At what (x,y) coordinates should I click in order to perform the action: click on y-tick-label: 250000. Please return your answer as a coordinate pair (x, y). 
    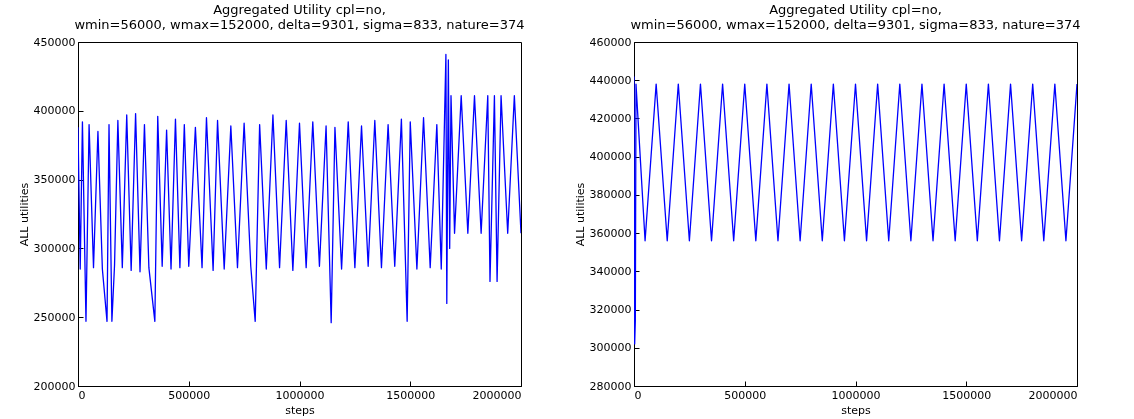
    Looking at the image, I should click on (54, 317).